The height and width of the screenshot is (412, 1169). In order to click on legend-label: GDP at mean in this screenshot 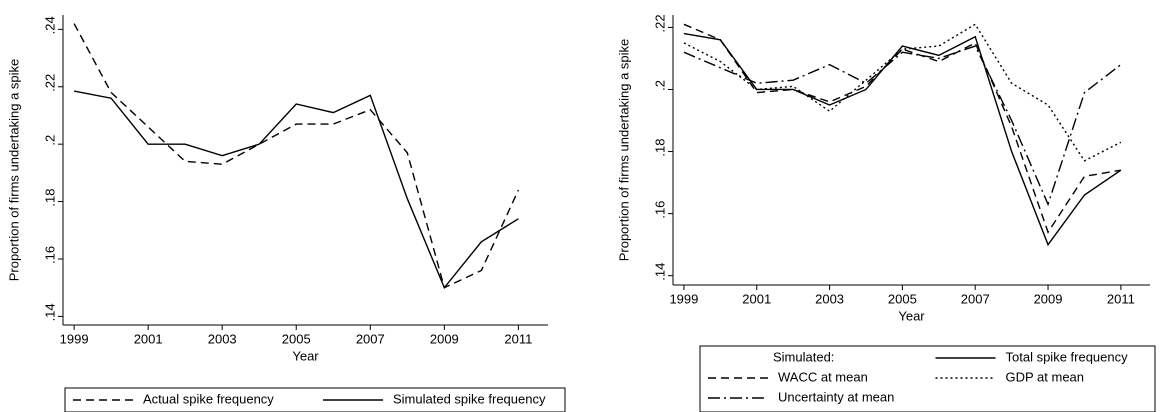, I will do `click(1045, 376)`.